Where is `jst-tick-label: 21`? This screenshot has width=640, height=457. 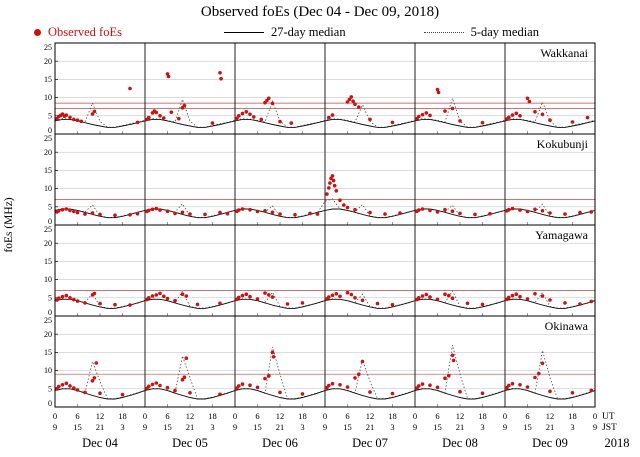
jst-tick-label: 21 is located at coordinates (190, 427).